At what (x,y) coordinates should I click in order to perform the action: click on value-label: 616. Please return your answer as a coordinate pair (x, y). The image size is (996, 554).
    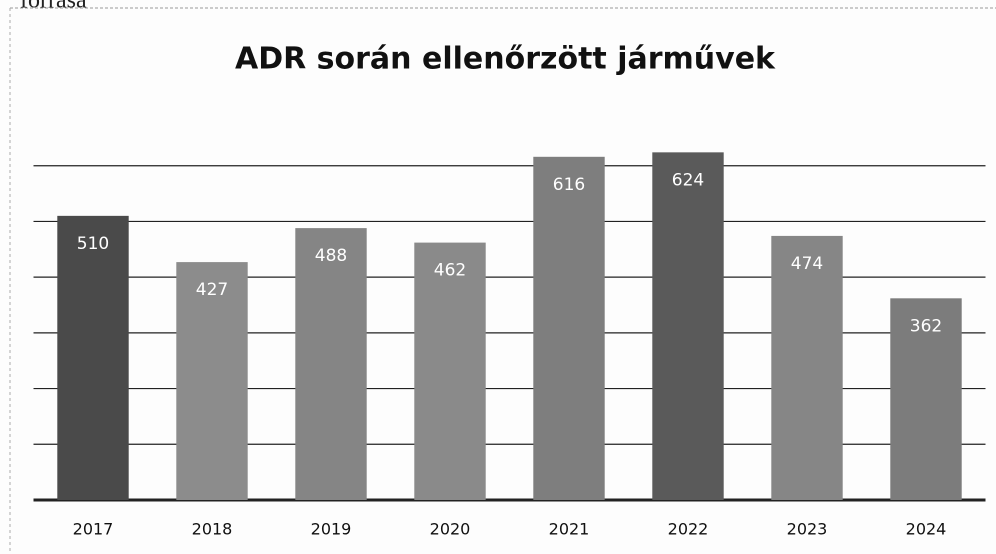
    Looking at the image, I should click on (569, 185).